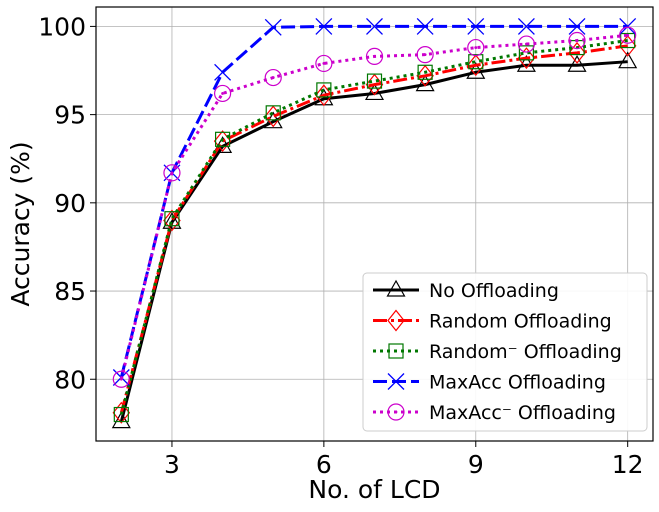 The width and height of the screenshot is (659, 512). I want to click on x-tick-label-2: 9, so click(476, 464).